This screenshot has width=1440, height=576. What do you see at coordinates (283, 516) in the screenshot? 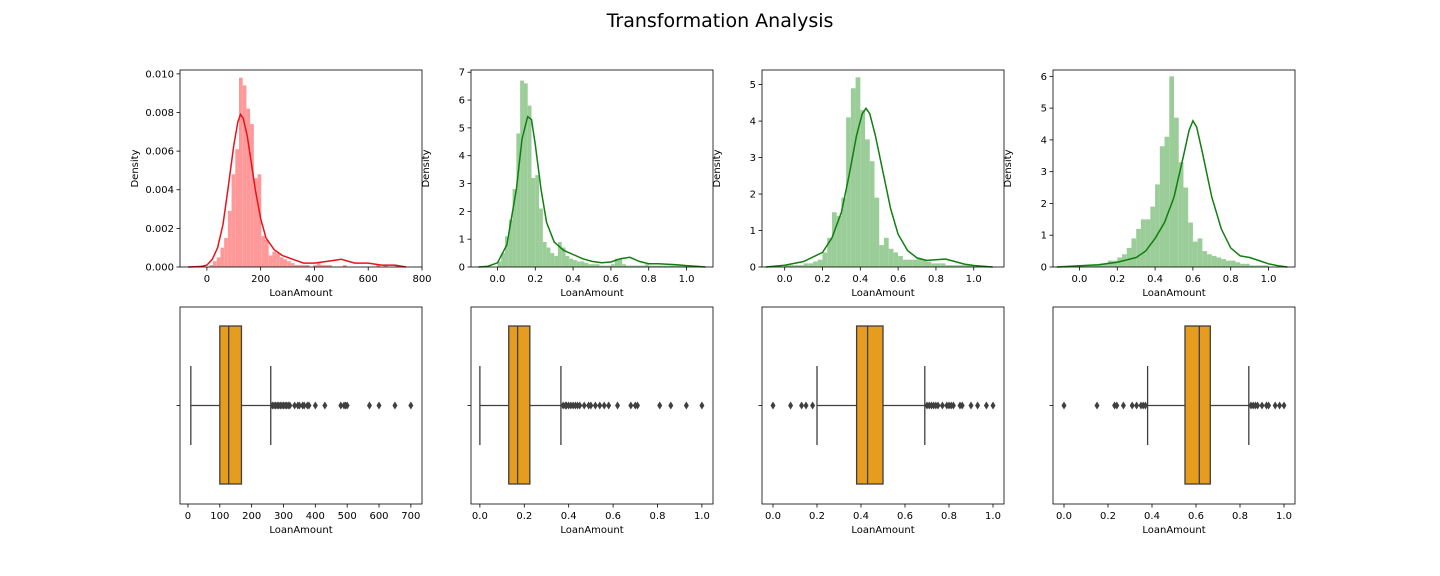
I see `x-tick-label: 300` at bounding box center [283, 516].